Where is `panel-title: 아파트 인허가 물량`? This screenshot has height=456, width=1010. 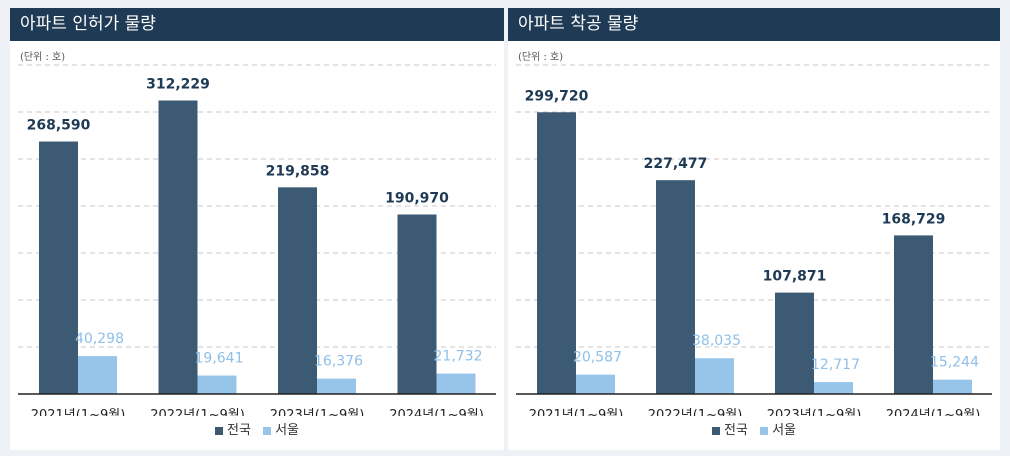
panel-title: 아파트 인허가 물량 is located at coordinates (257, 24).